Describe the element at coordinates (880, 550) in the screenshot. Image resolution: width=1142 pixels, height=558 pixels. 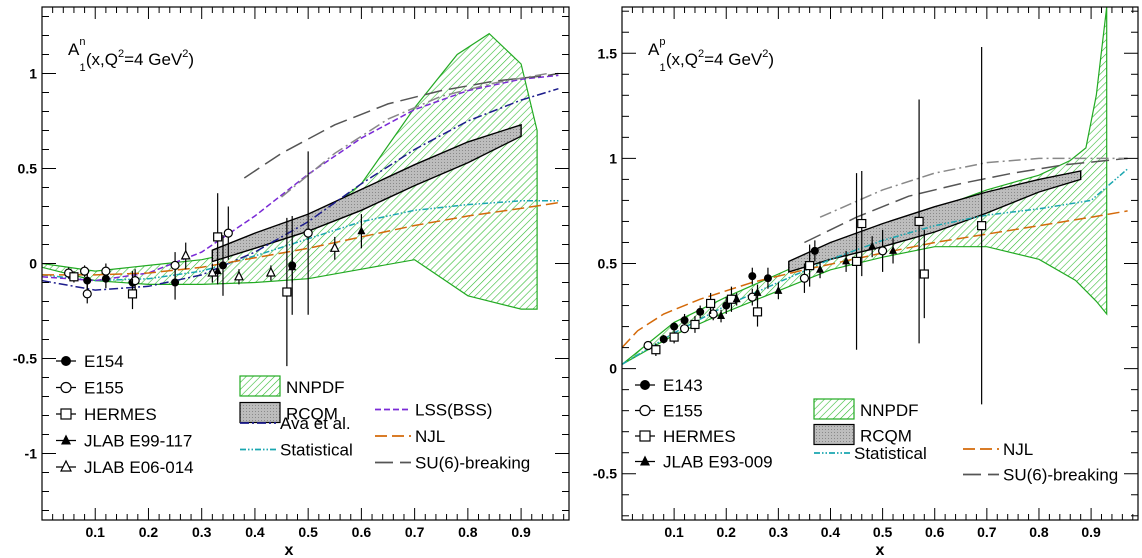
I see `x-axis-label: x` at that location.